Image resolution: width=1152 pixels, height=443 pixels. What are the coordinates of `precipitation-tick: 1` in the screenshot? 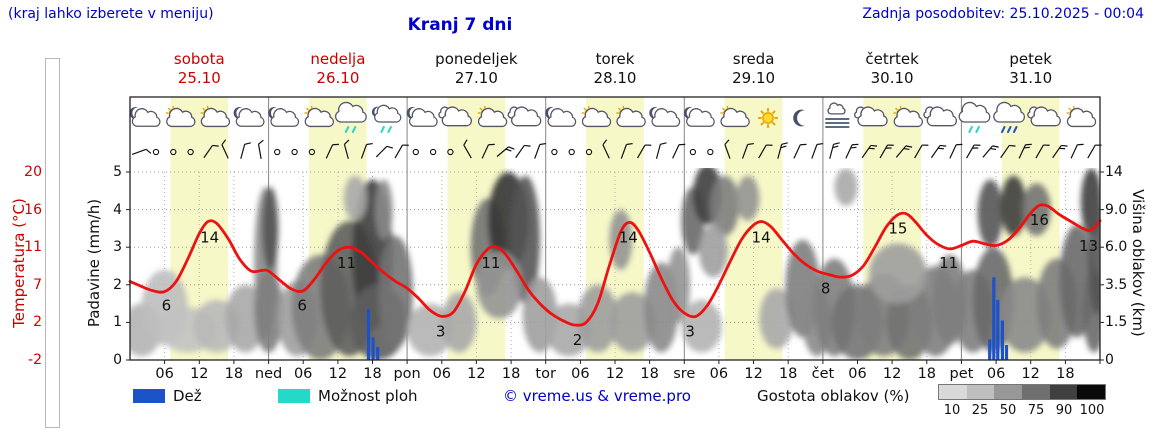 It's located at (117, 322).